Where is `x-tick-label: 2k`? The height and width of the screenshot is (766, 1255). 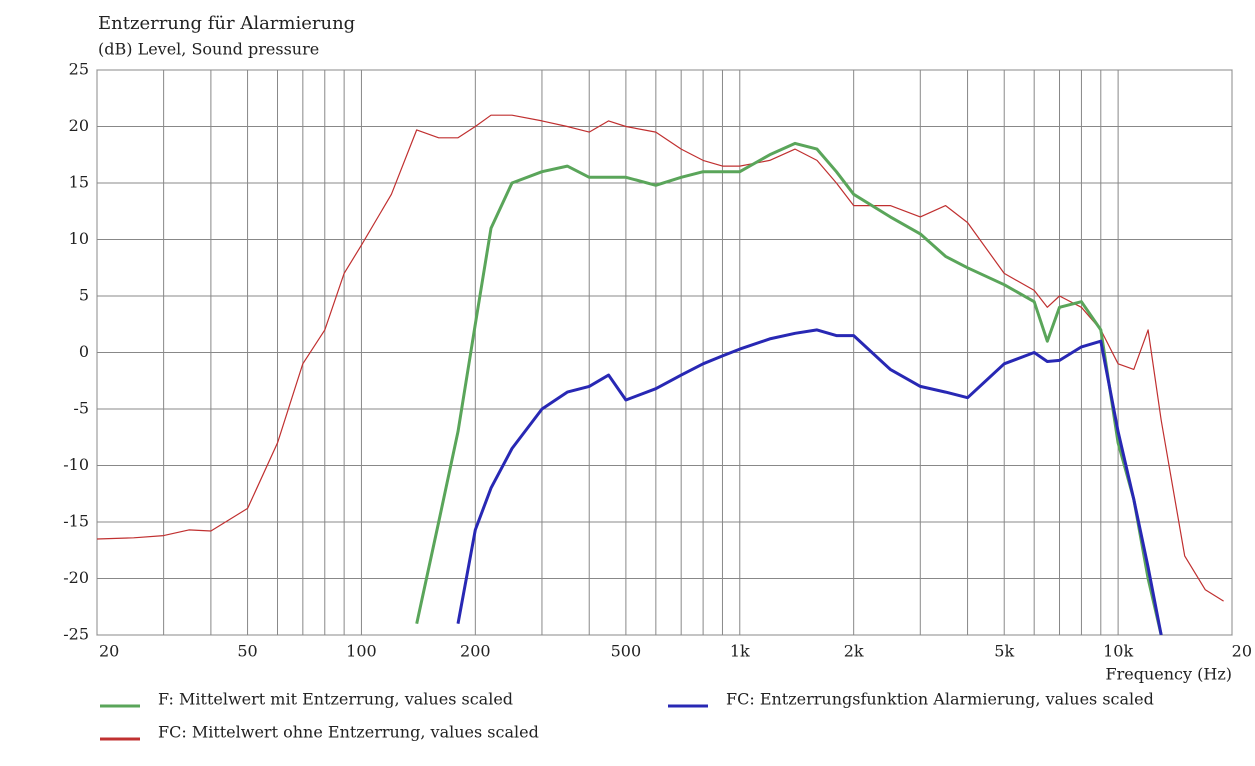
x-tick-label: 2k is located at coordinates (854, 651).